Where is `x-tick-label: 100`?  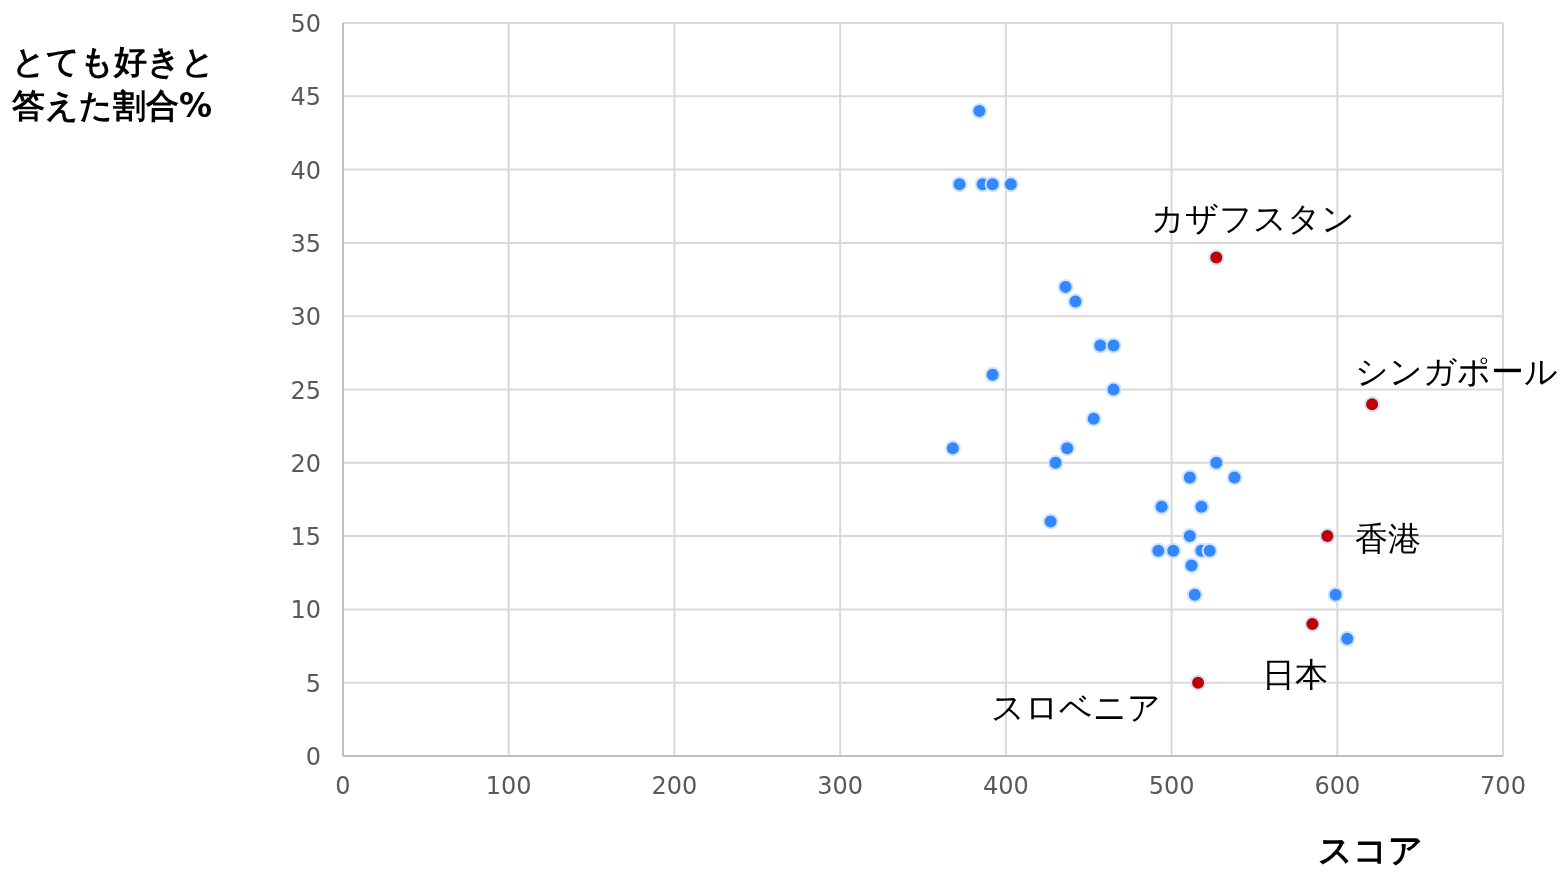 x-tick-label: 100 is located at coordinates (508, 786).